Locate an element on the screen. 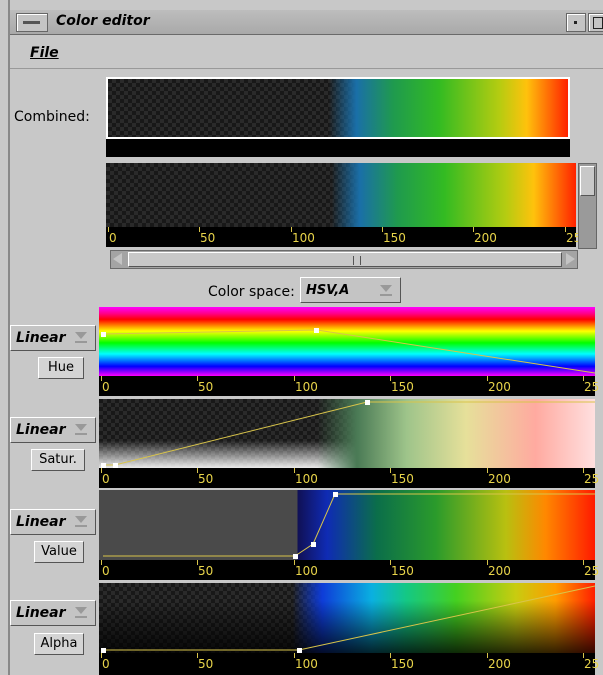 The image size is (603, 675). vertical-scrollbar is located at coordinates (587, 206).